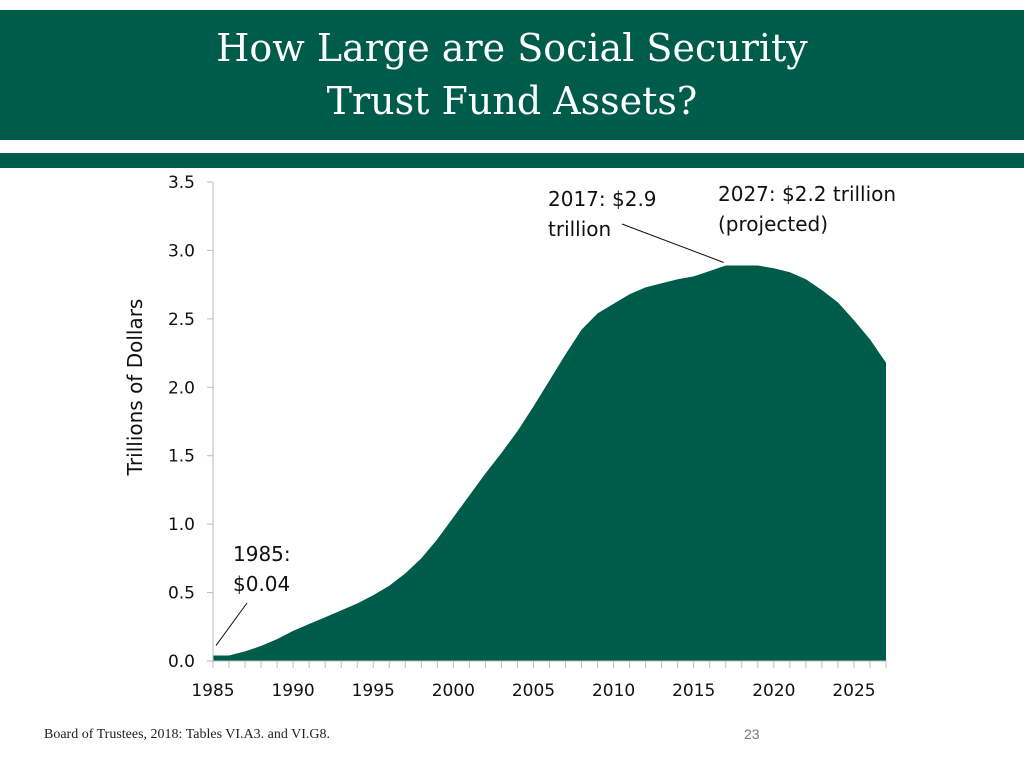 The image size is (1024, 768). Describe the element at coordinates (181, 594) in the screenshot. I see `y-tick-label: 0.5` at that location.